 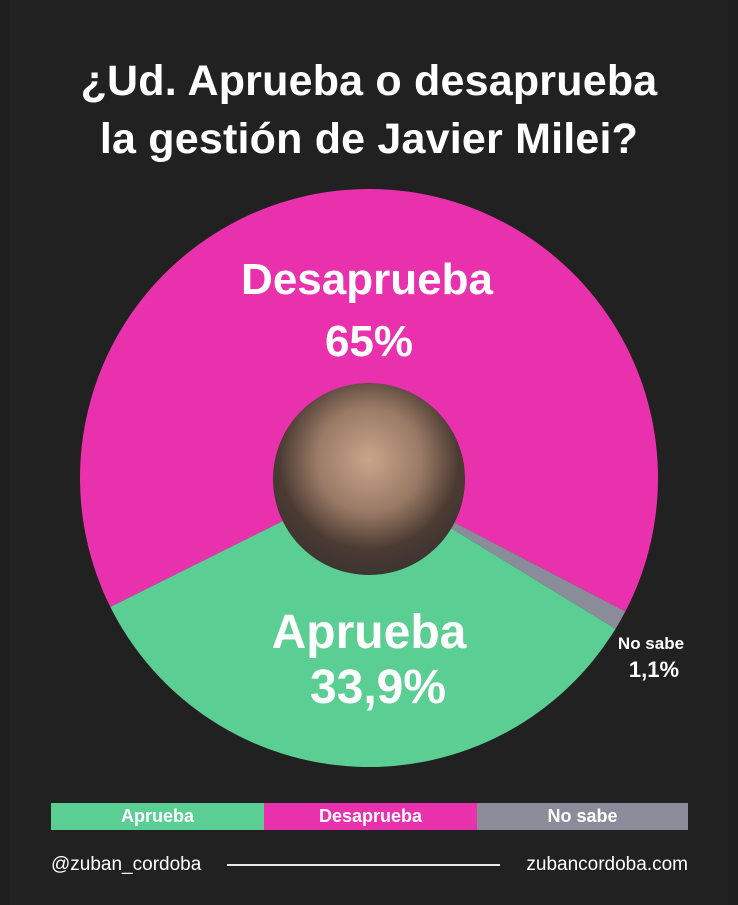 I want to click on footer: @zuban_cordoba zubancordoba.com, so click(x=369, y=865).